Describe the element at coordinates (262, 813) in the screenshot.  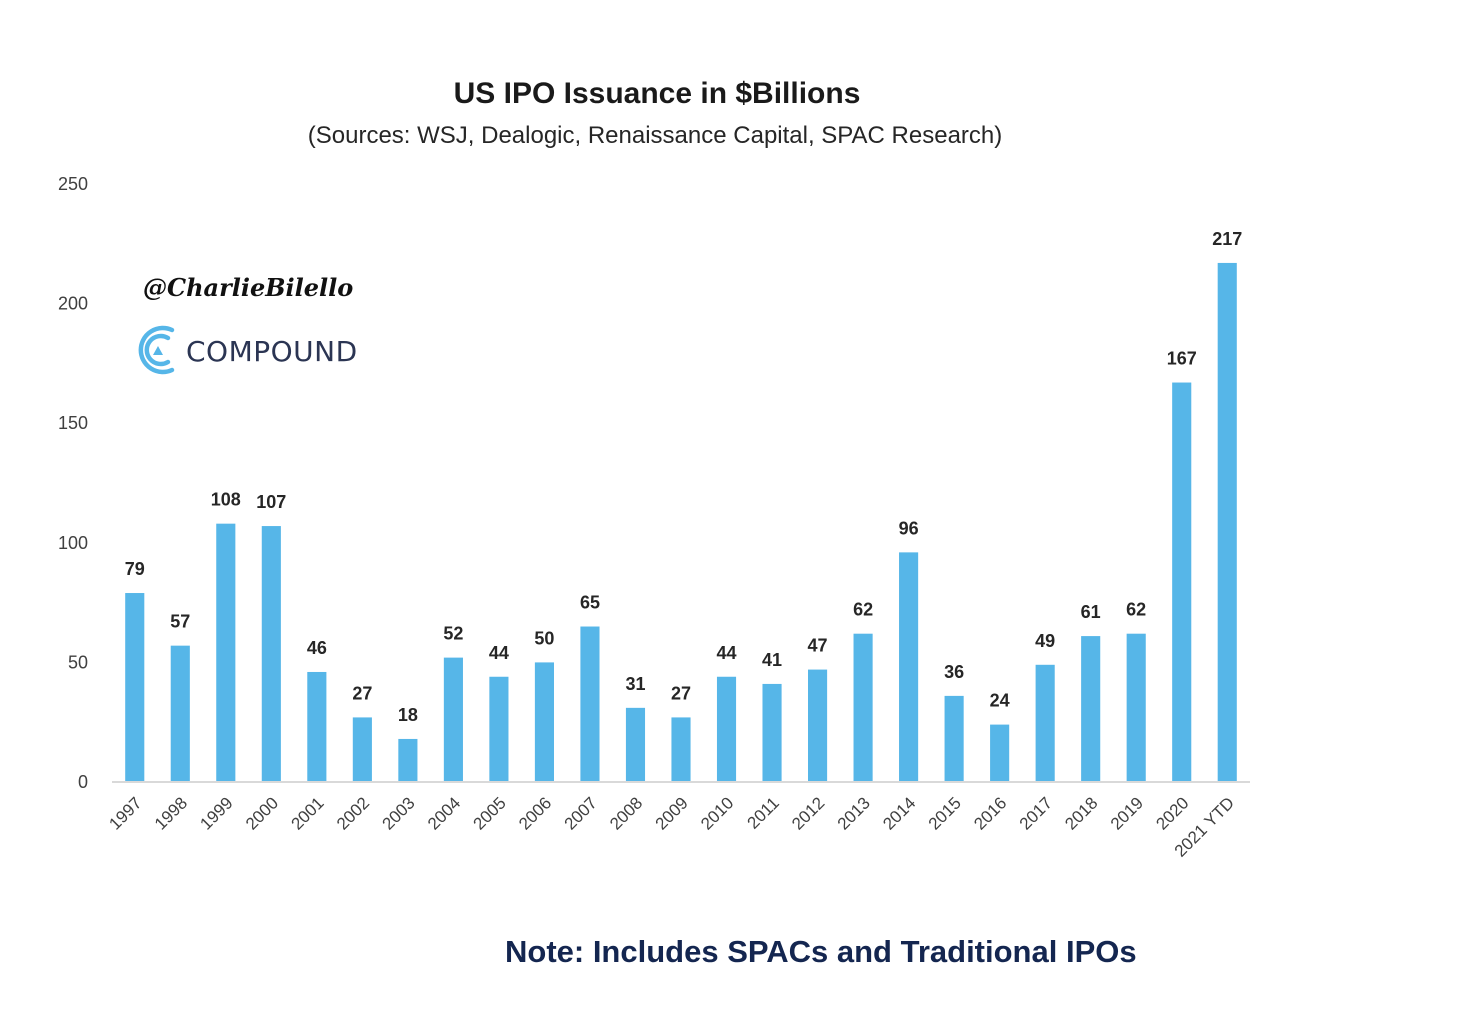
I see `x-tick-label: 2000` at that location.